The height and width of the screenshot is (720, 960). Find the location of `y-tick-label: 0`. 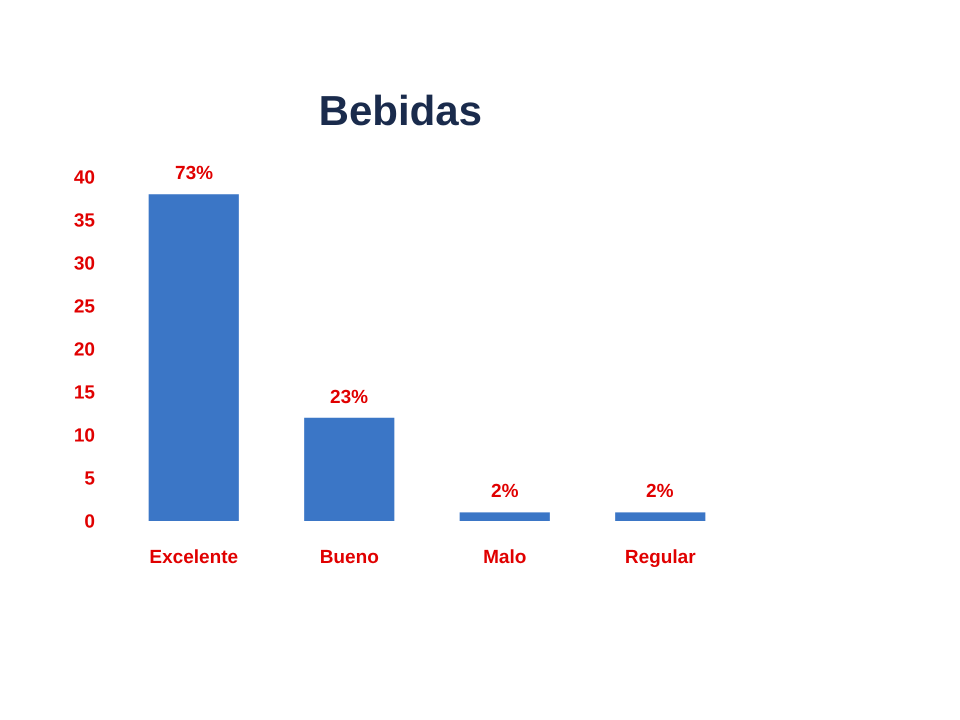

y-tick-label: 0 is located at coordinates (89, 522).